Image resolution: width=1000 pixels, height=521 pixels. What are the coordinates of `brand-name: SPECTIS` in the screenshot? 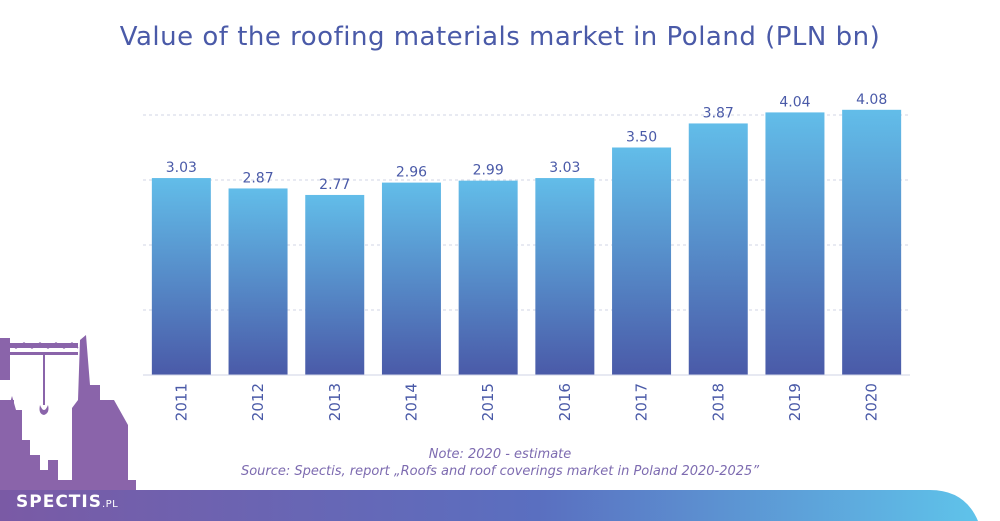 It's located at (59, 502).